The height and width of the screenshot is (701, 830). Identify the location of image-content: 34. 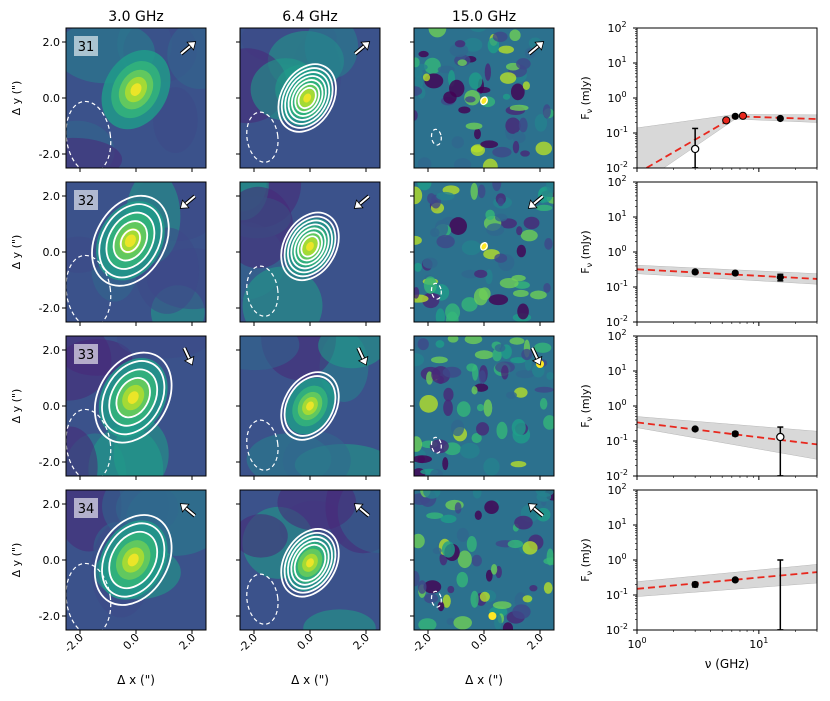
(136, 560).